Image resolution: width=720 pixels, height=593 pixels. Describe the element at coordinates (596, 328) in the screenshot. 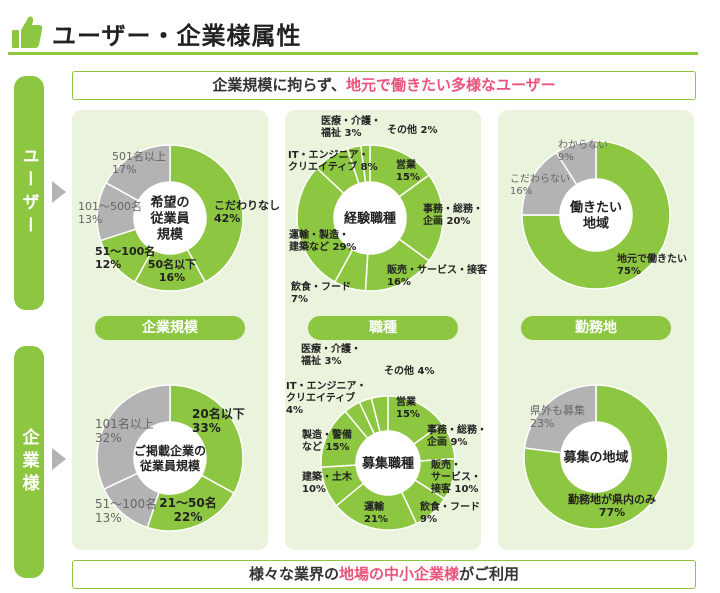

I see `section-label-location: 勤務地` at that location.